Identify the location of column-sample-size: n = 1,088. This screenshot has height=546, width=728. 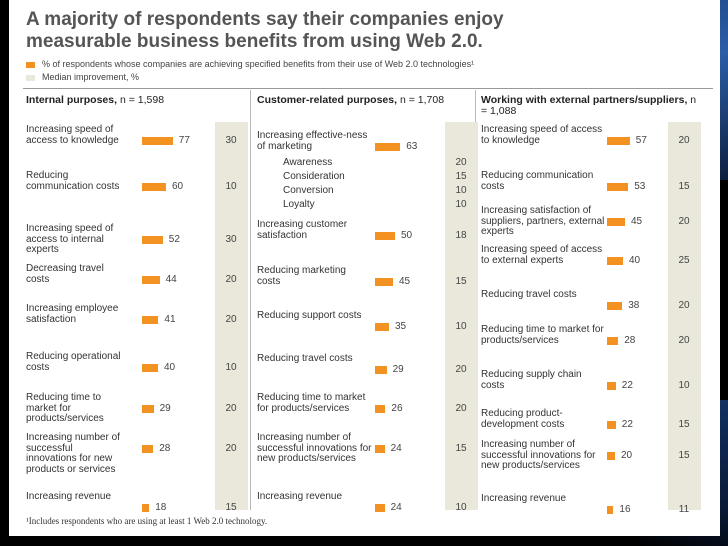
(589, 105).